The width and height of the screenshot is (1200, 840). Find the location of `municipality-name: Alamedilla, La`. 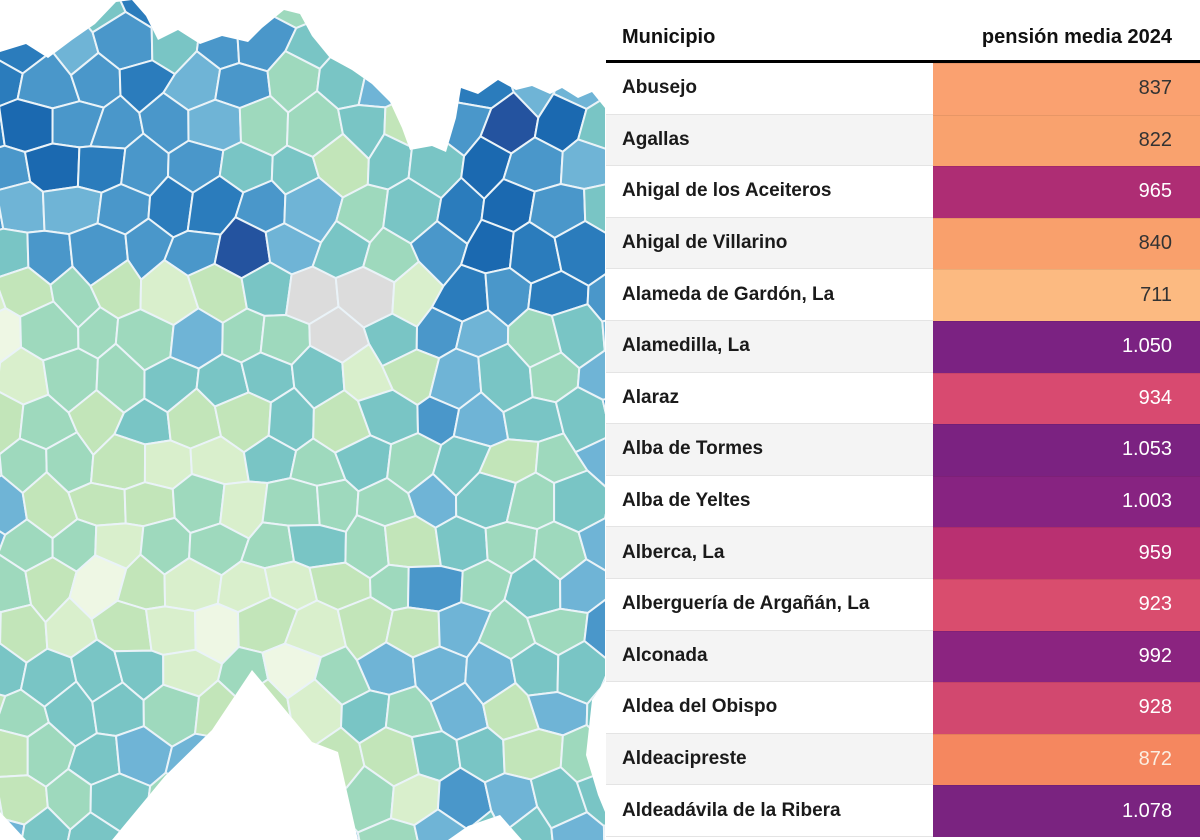

municipality-name: Alamedilla, La is located at coordinates (769, 346).